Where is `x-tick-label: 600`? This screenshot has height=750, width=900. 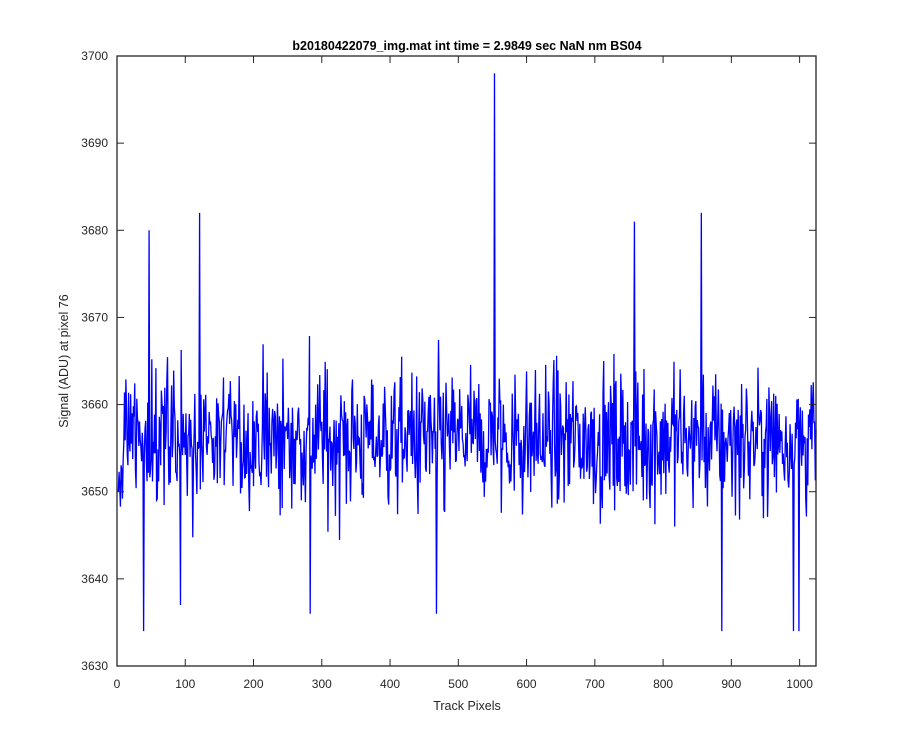
x-tick-label: 600 is located at coordinates (527, 684).